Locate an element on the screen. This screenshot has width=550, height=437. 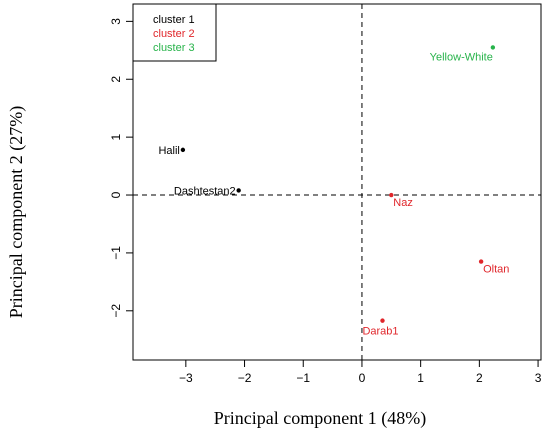
y-axis-title: Principal component 2 (27%) is located at coordinates (16, 212).